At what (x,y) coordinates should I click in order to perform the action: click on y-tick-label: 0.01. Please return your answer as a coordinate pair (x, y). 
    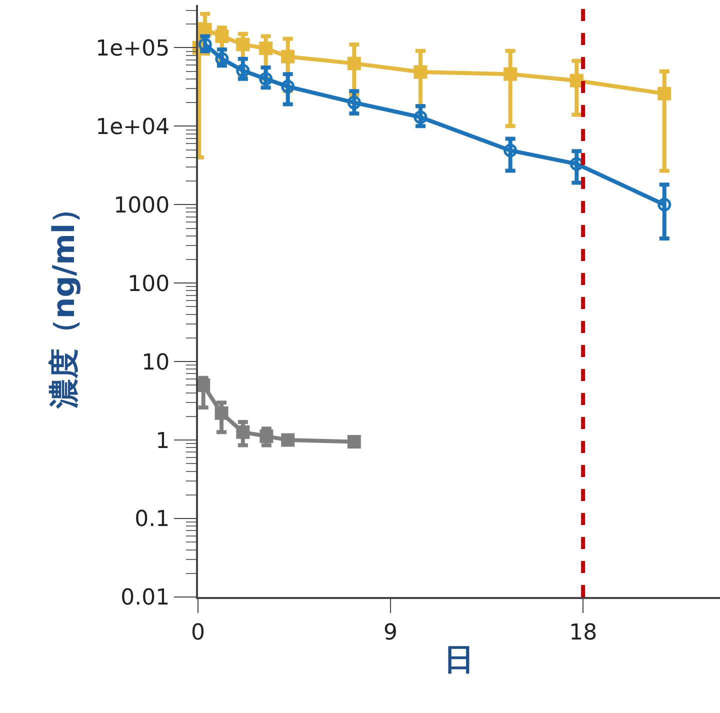
    Looking at the image, I should click on (145, 598).